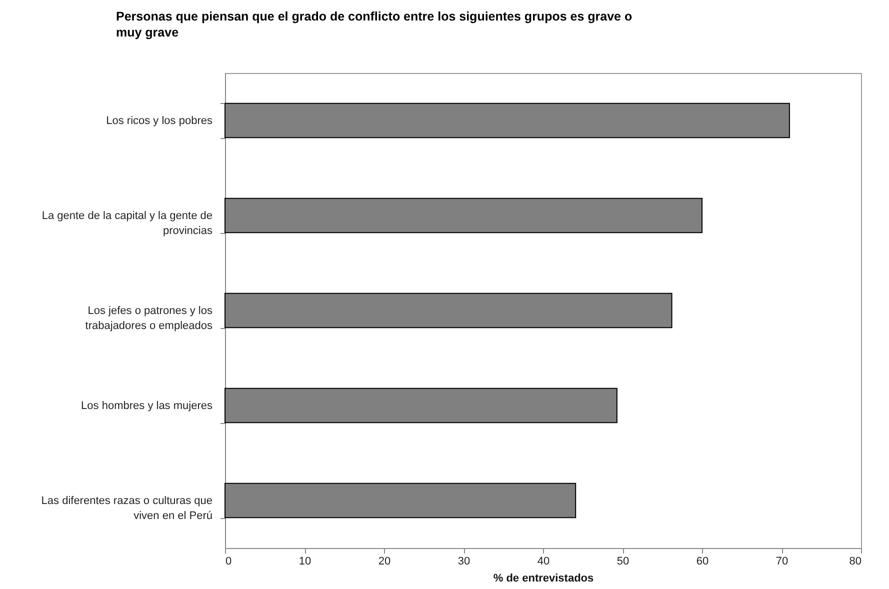 This screenshot has height=589, width=889. I want to click on y-tick-label: La gente de la capital y la gente de provincias, so click(127, 223).